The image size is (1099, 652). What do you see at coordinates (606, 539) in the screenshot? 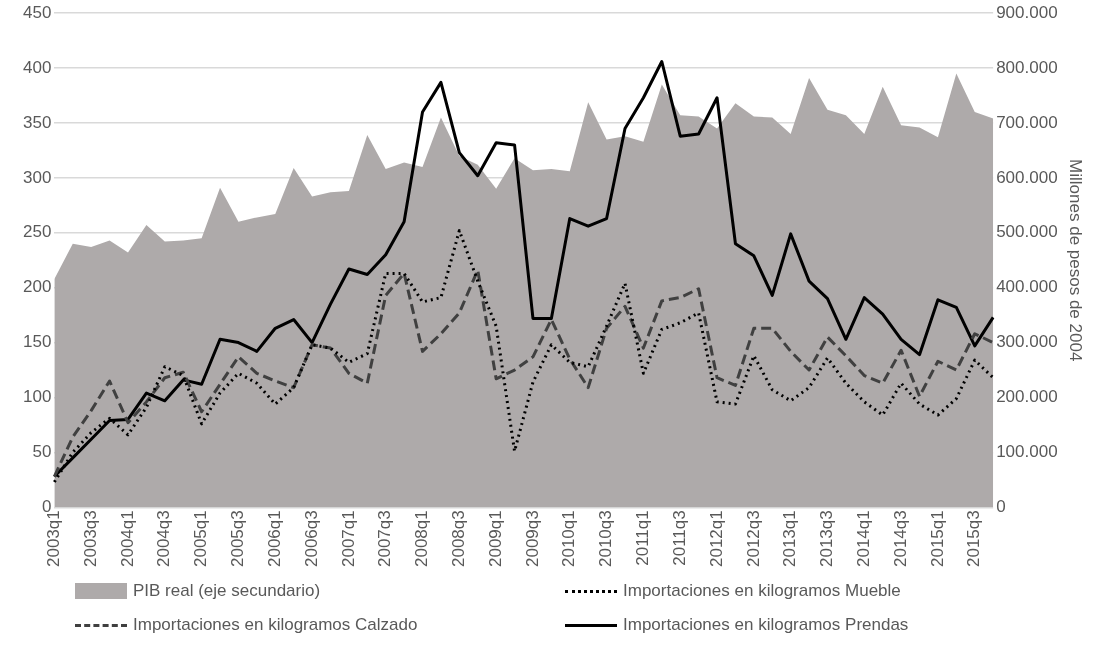
I see `x-tick-label: 2010q3` at bounding box center [606, 539].